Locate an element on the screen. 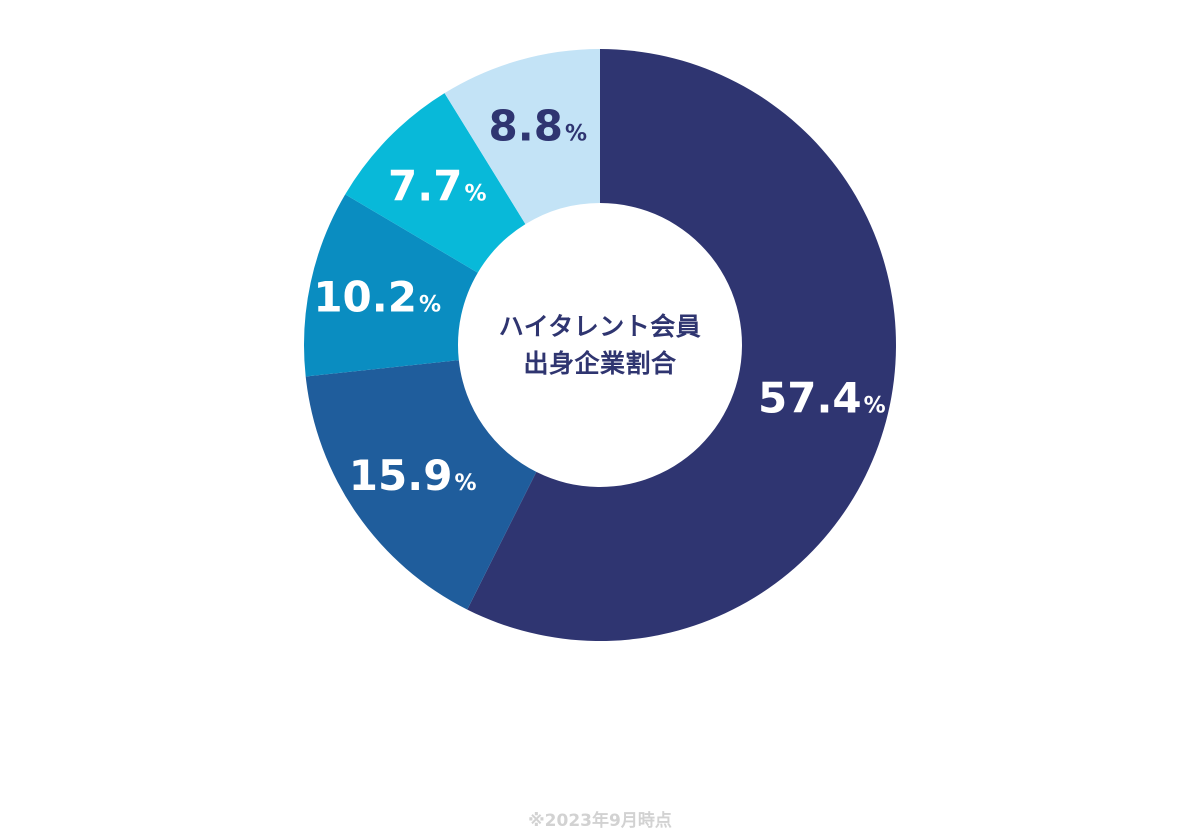  chart-center-title: ハイタレント会員 出身企業割合 is located at coordinates (600, 345).